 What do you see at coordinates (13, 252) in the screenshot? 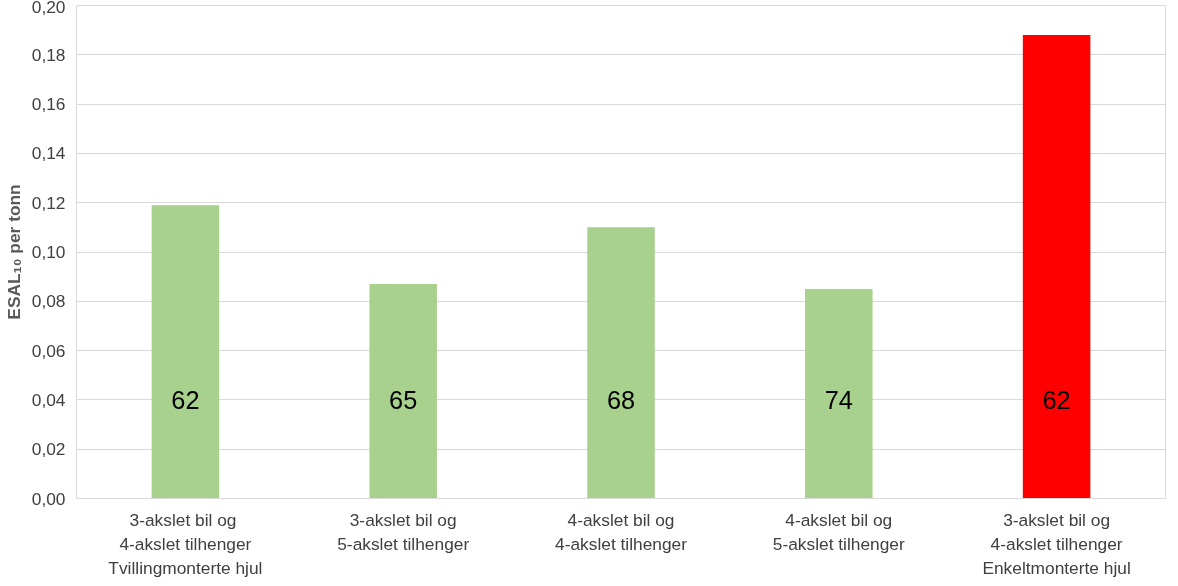
I see `y-axis-title: ESAL₁₀ per tonn` at bounding box center [13, 252].